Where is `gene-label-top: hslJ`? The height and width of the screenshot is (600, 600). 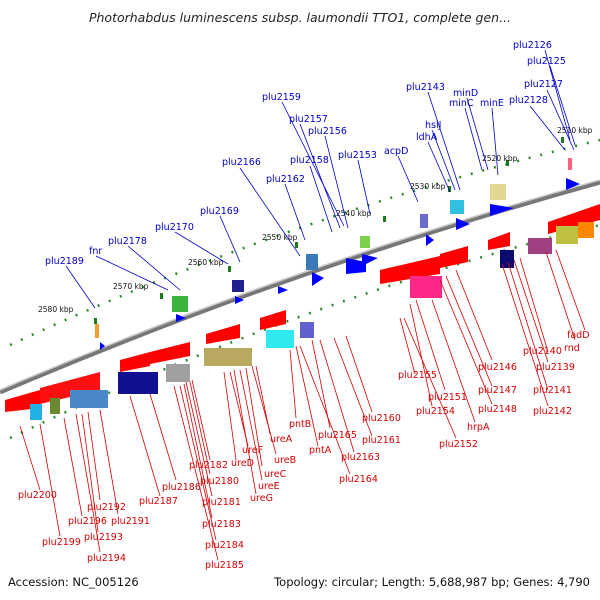 gene-label-top: hslJ is located at coordinates (433, 125).